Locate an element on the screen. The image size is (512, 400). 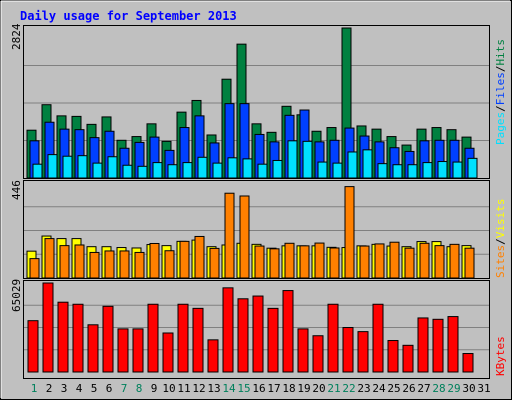
x-label-day-16: 16 is located at coordinates (258, 388).